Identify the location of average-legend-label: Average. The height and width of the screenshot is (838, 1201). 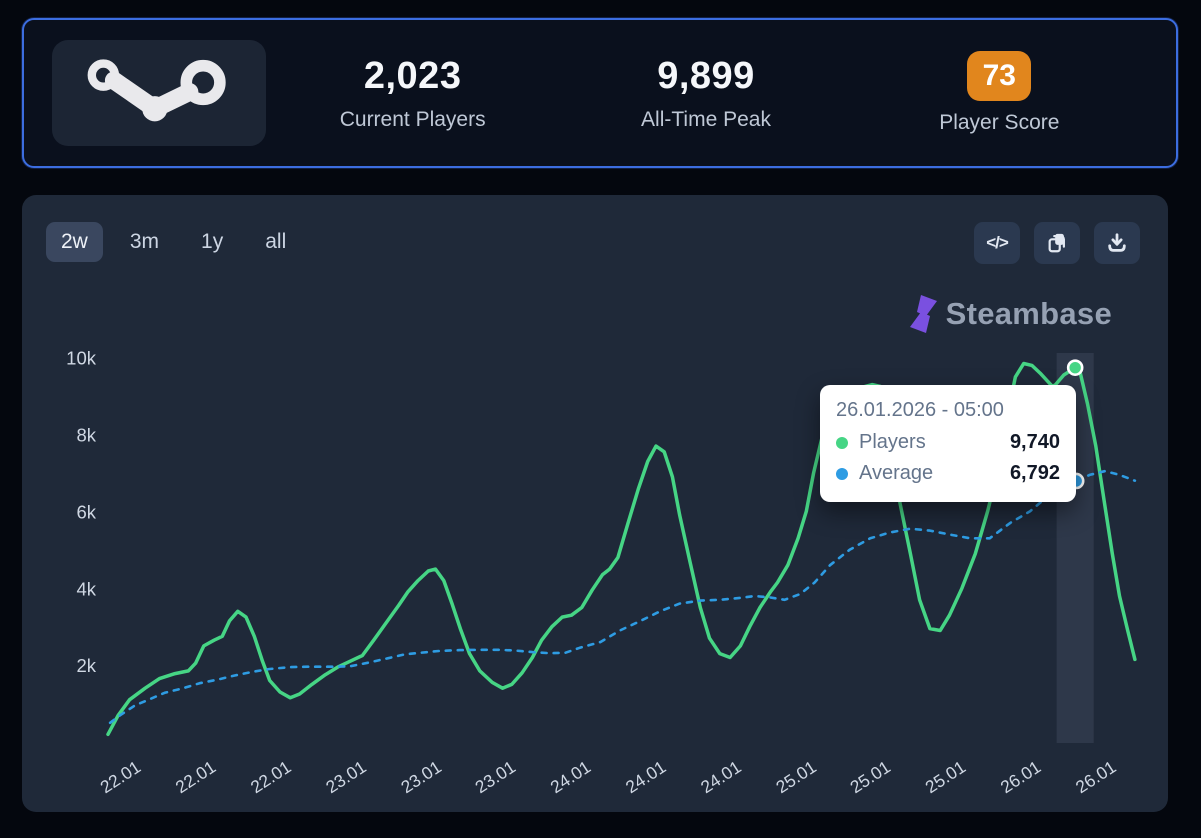
(896, 473).